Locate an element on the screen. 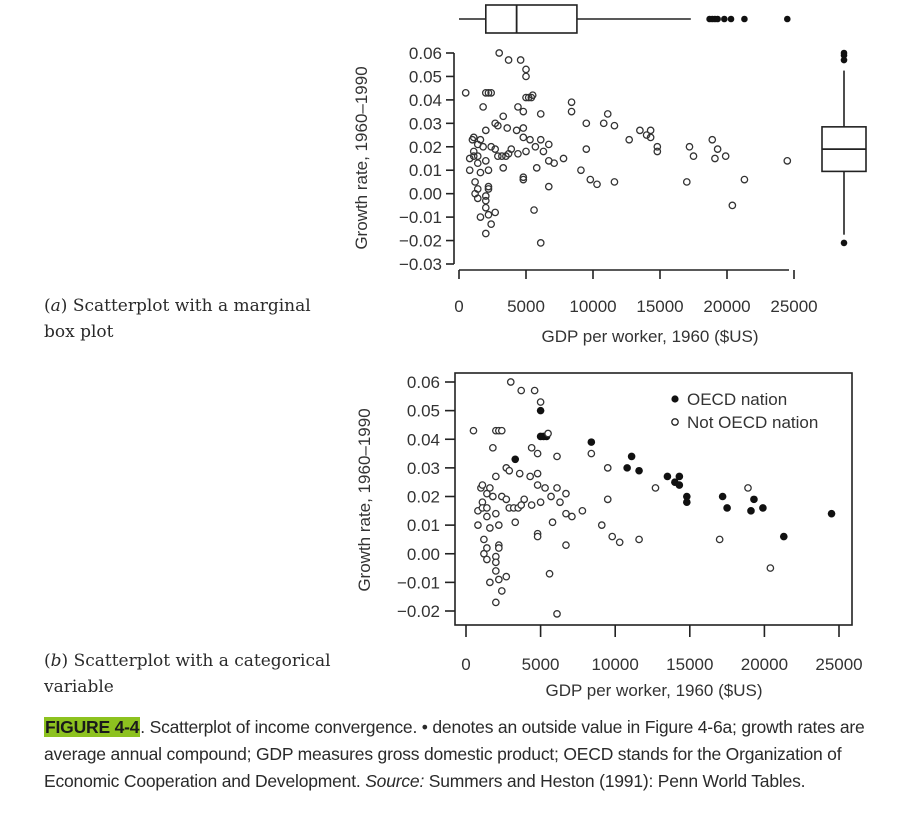 The image size is (902, 834). panel-b-y-tick-label: 0.04 is located at coordinates (423, 439).